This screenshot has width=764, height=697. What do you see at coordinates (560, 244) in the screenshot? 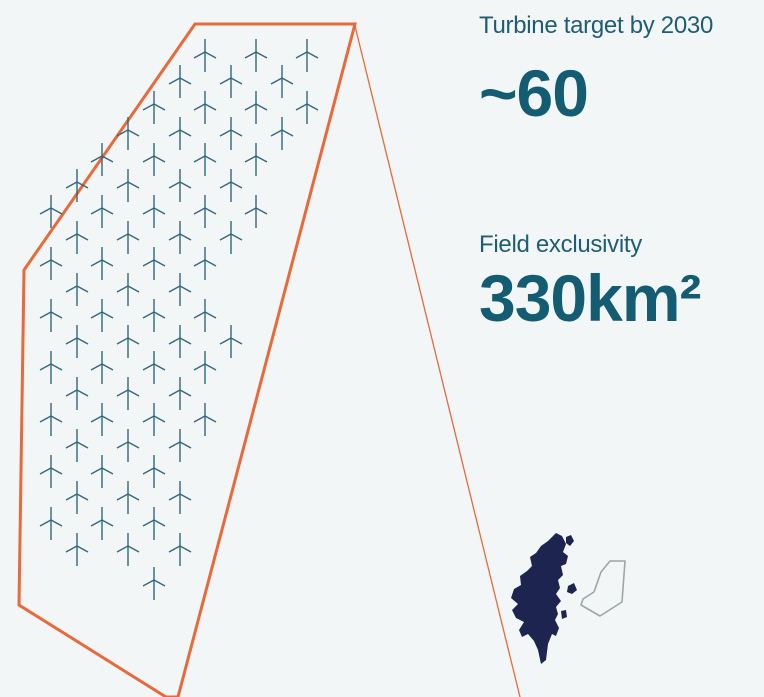
I see `field-exclusivity-label: Field exclusivity` at bounding box center [560, 244].